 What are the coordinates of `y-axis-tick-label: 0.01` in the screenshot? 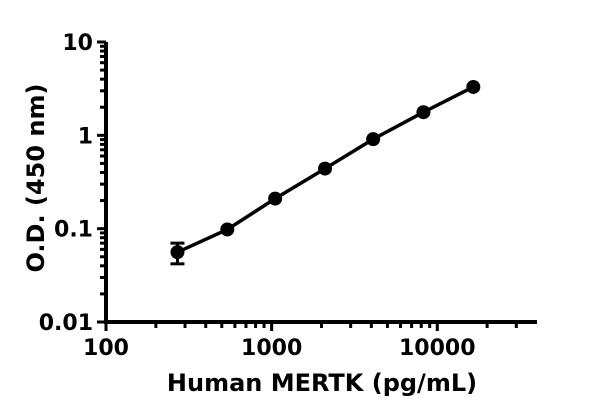 It's located at (66, 323).